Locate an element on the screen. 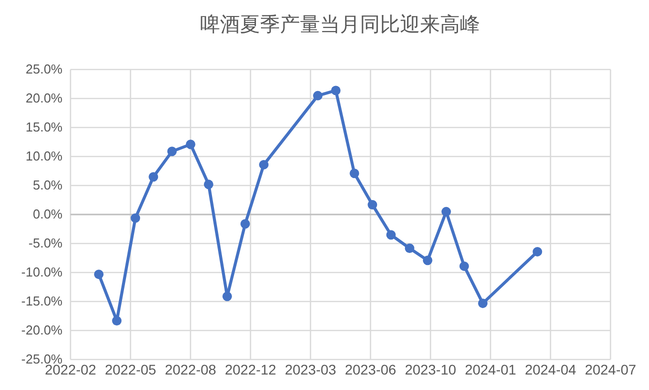 The width and height of the screenshot is (649, 390). x-tick-label: 2023-10 is located at coordinates (430, 370).